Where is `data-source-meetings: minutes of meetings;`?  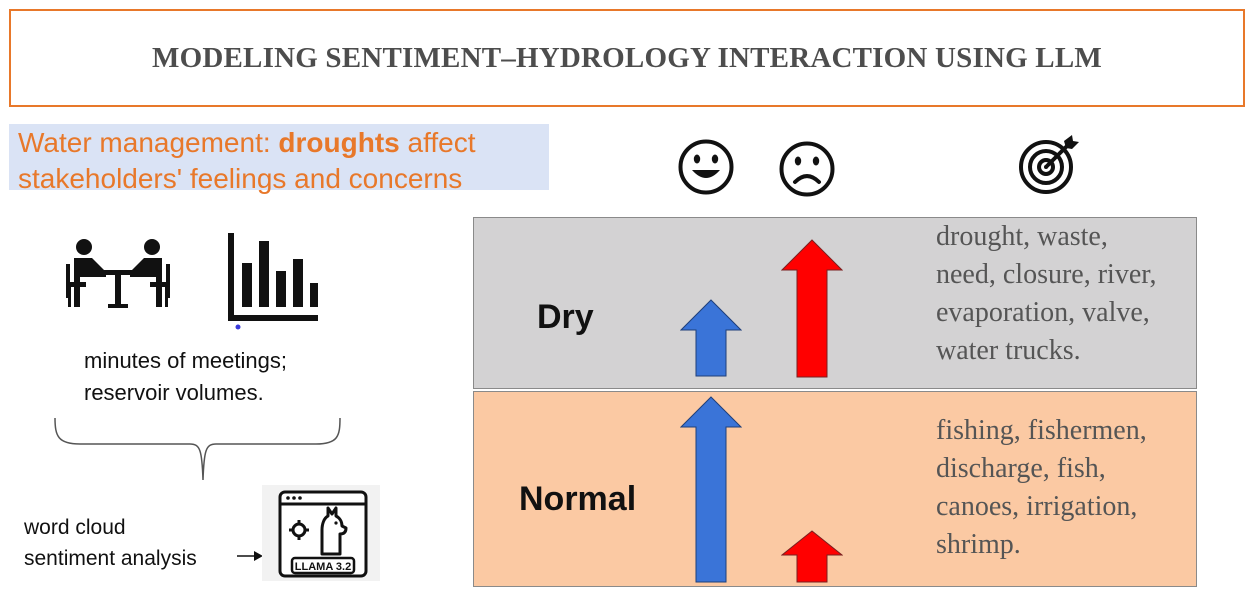
data-source-meetings: minutes of meetings; is located at coordinates (185, 360).